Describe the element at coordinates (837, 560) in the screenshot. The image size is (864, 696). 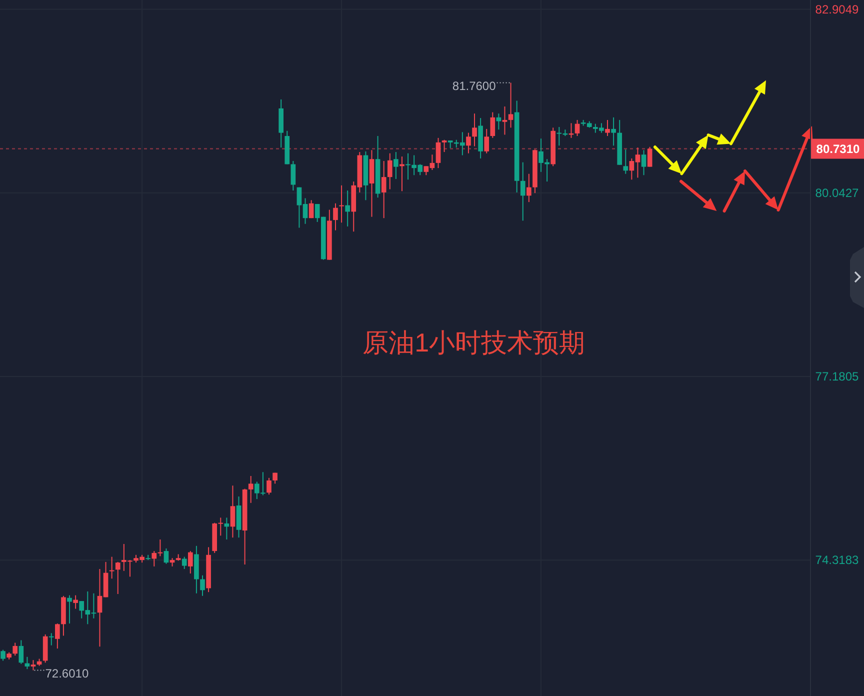
I see `y-tick-label: 74.3183` at that location.